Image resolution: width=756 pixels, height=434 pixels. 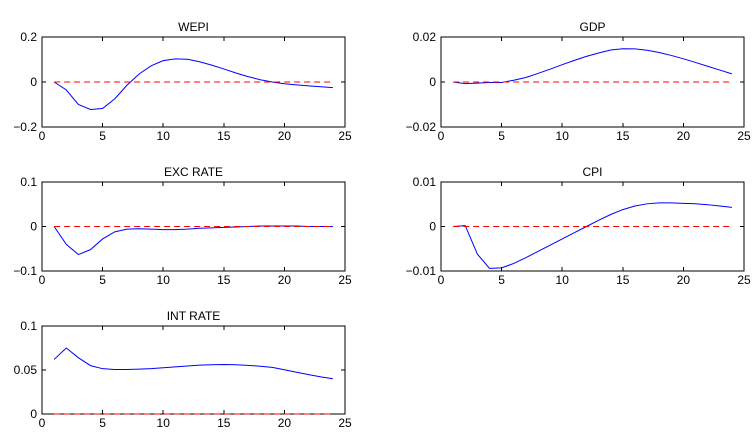 I want to click on y-tick-label: 0.2, so click(x=28, y=37).